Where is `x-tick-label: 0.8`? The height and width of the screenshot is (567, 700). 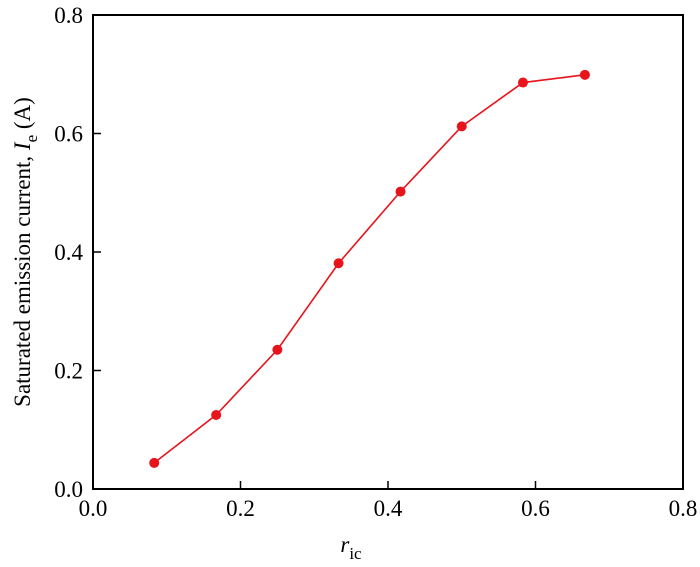 x-tick-label: 0.8 is located at coordinates (683, 508).